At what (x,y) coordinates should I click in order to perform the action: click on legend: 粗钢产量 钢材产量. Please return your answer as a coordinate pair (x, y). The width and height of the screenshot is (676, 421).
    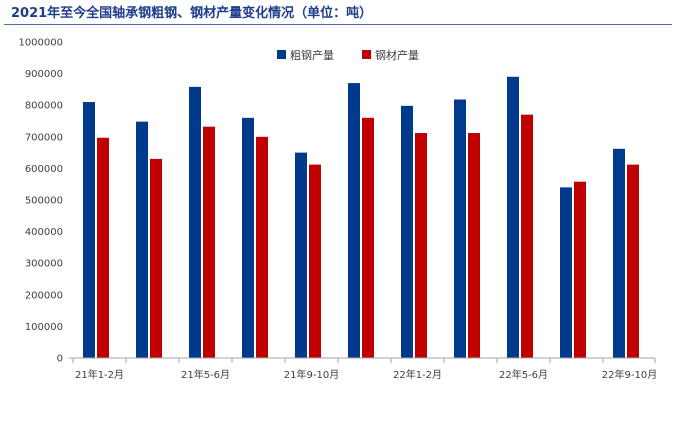
    Looking at the image, I should click on (348, 55).